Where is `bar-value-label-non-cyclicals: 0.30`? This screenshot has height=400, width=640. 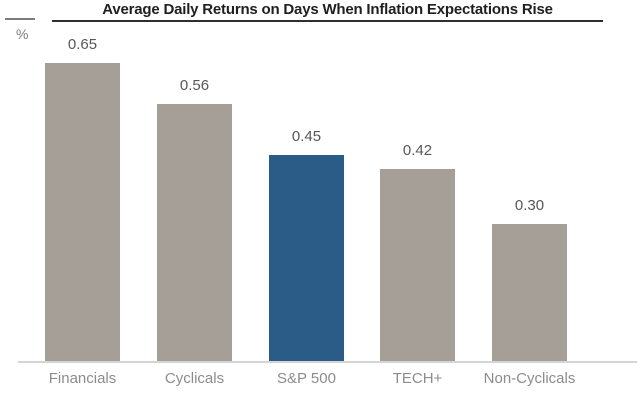
bar-value-label-non-cyclicals: 0.30 is located at coordinates (529, 205).